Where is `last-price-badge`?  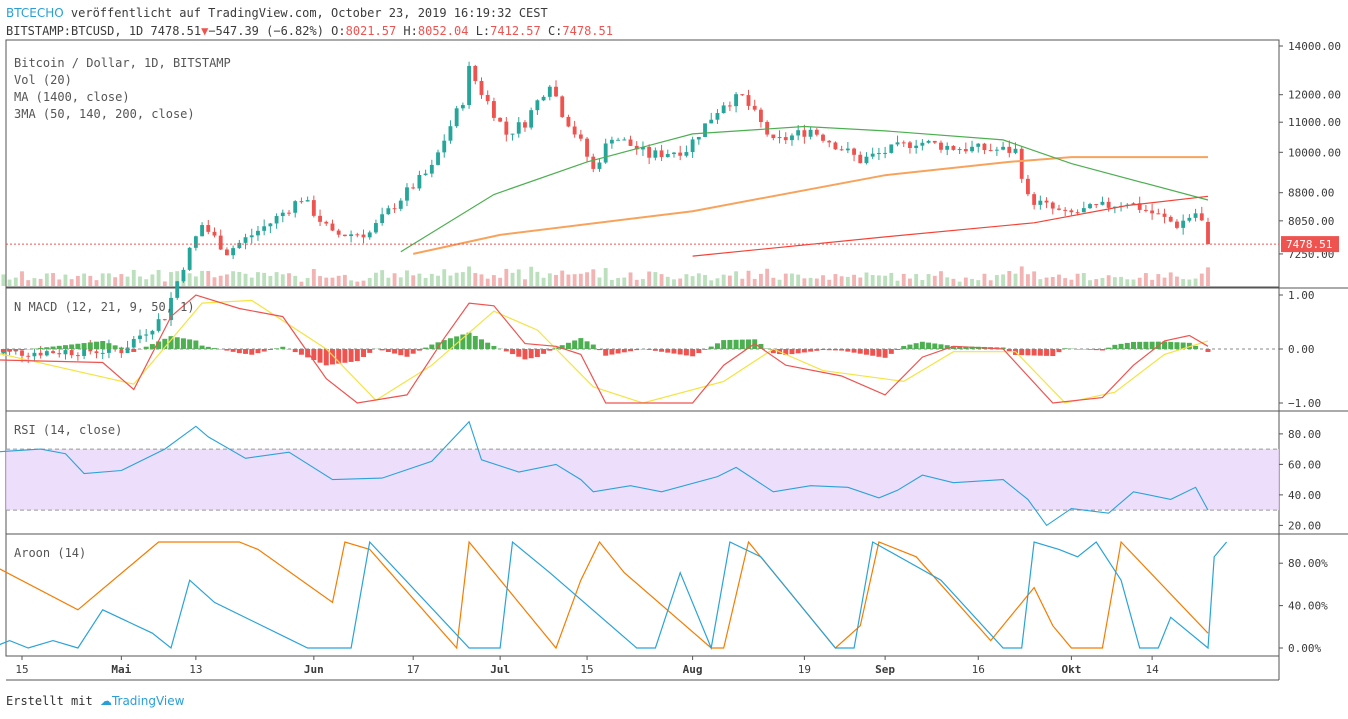 last-price-badge is located at coordinates (1310, 244).